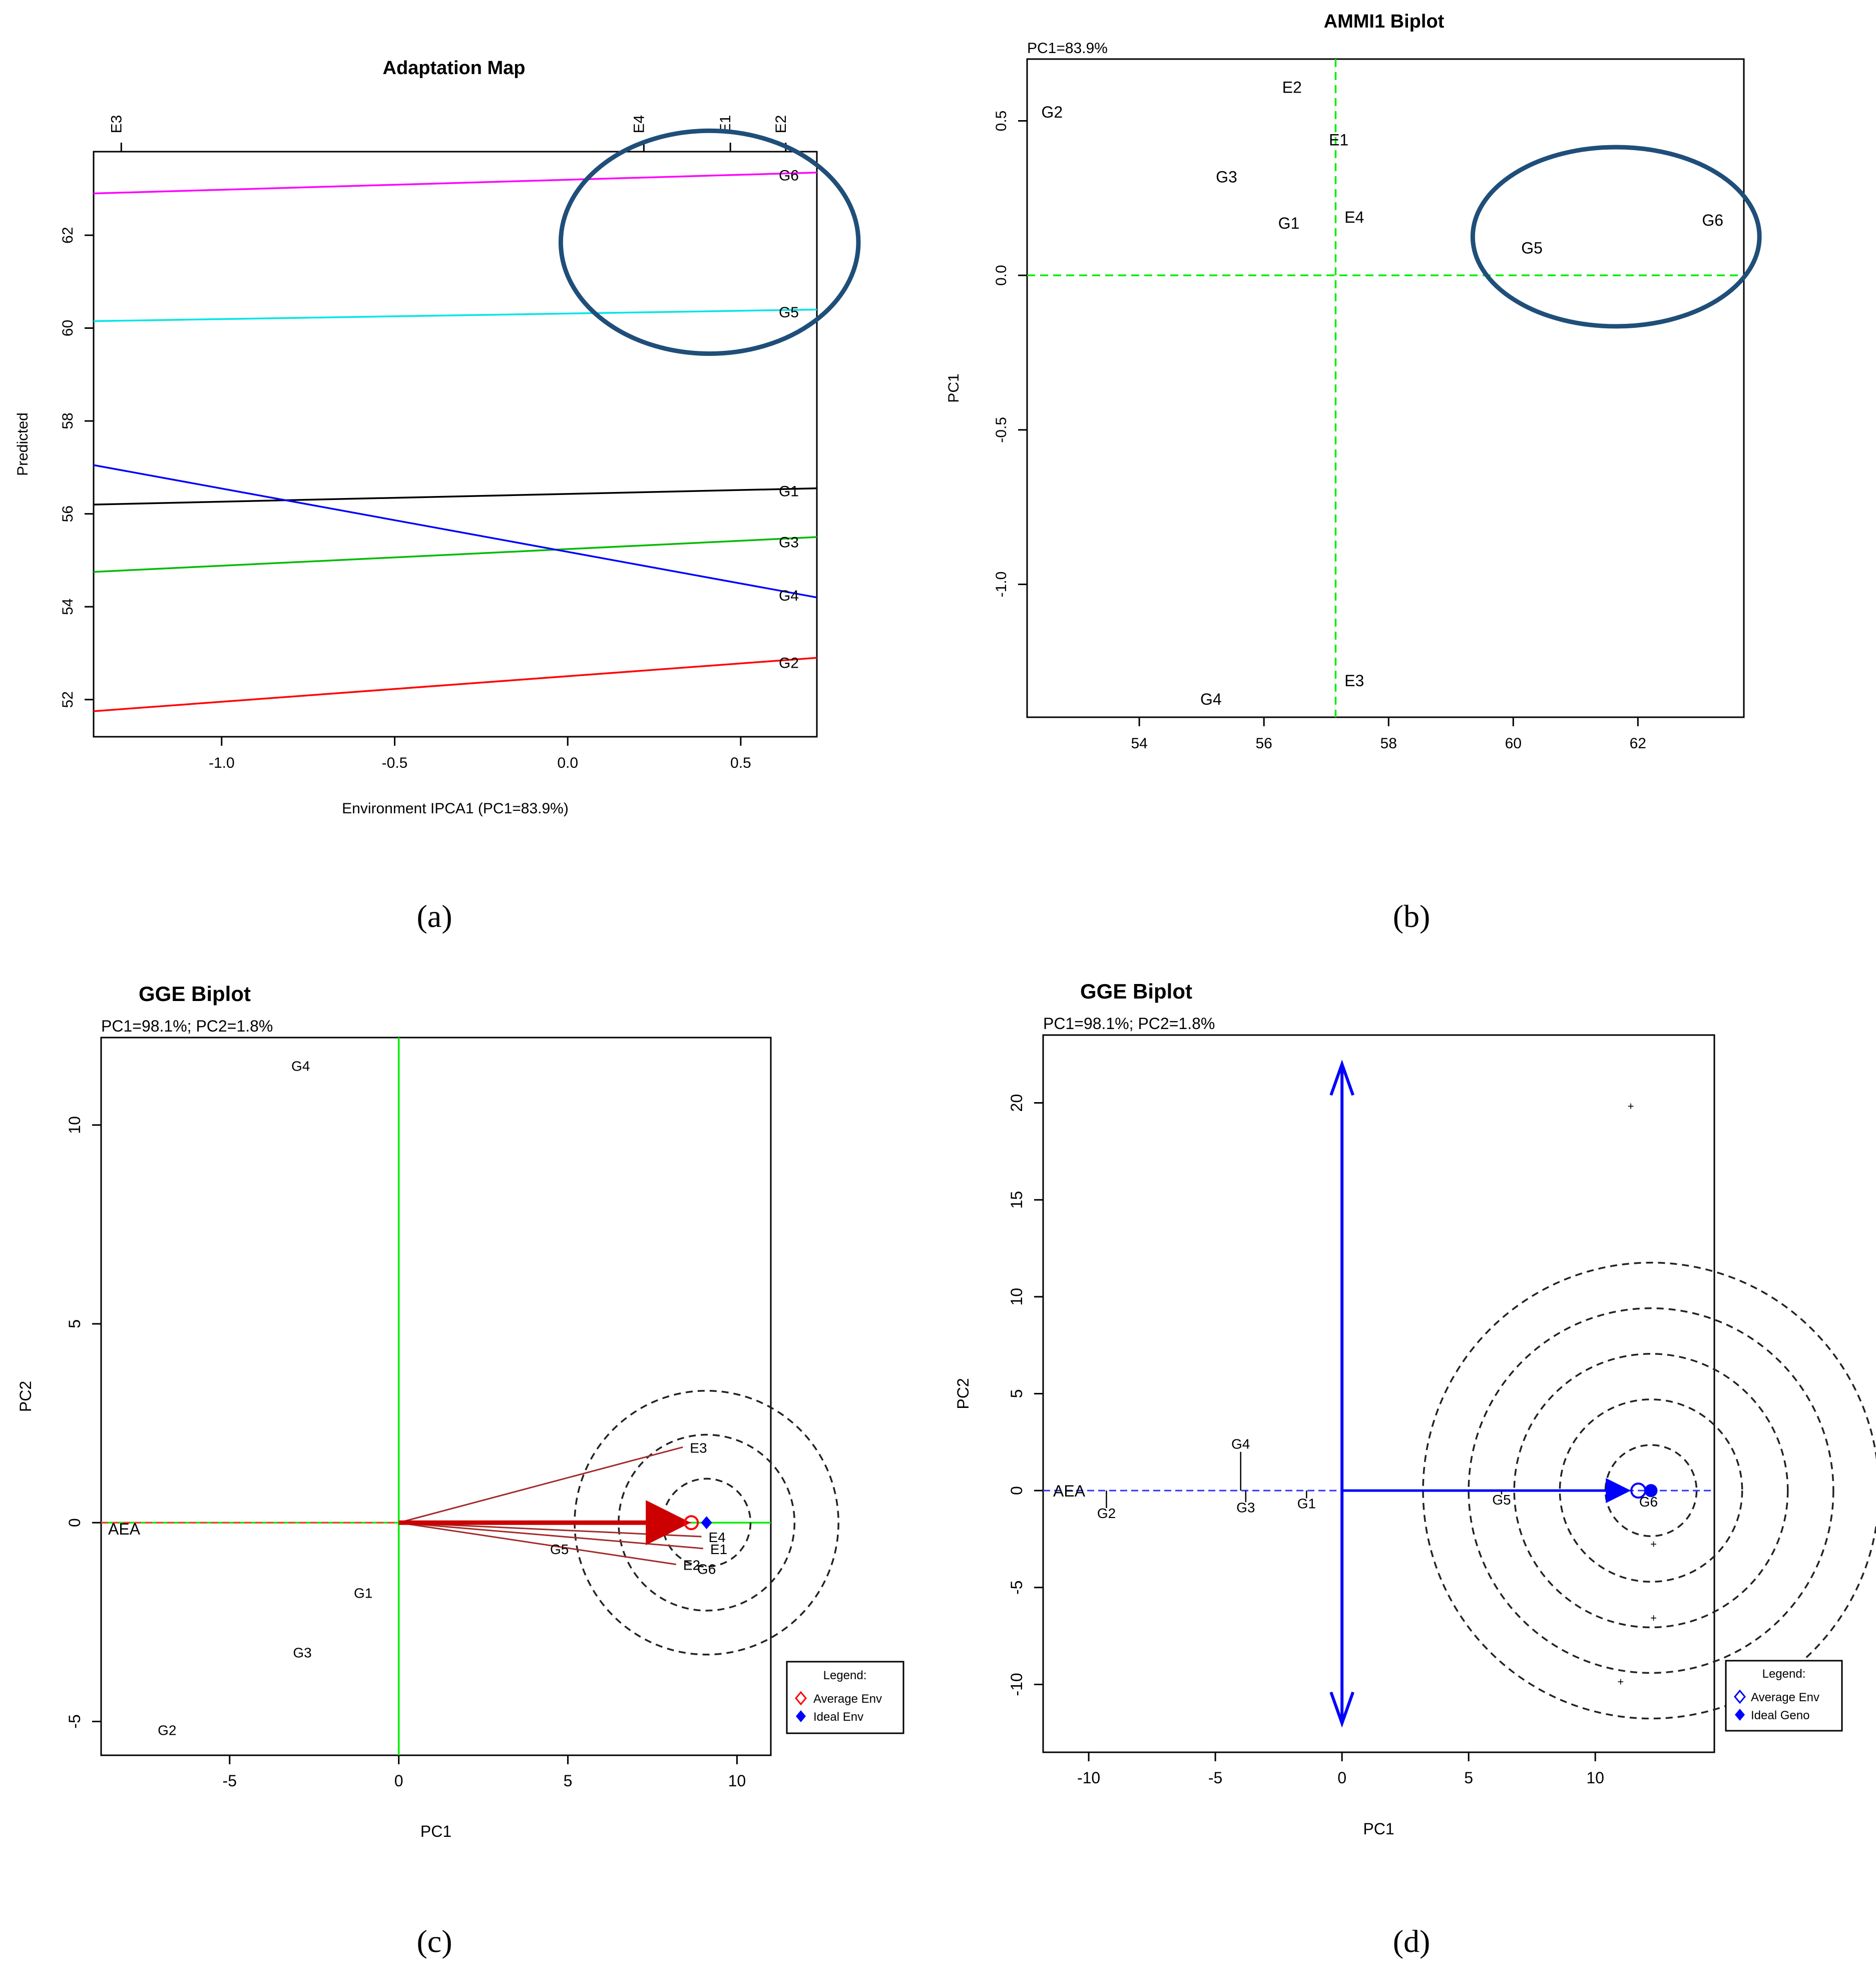  Describe the element at coordinates (1240, 1444) in the screenshot. I see `genotype-label-g4: G4` at that location.